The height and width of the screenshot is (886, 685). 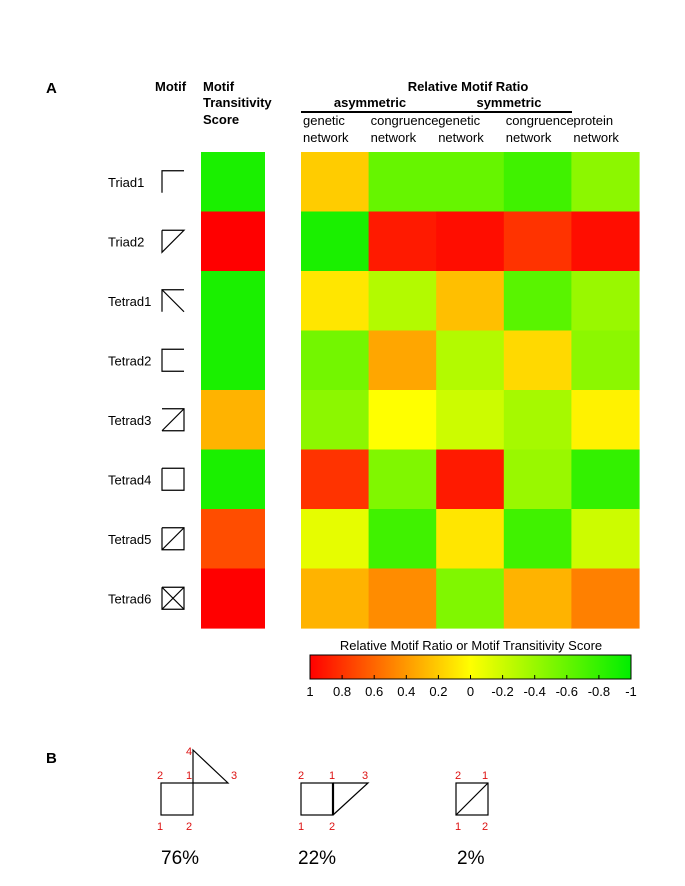 I want to click on colorbar-tick-label: -1, so click(x=631, y=691).